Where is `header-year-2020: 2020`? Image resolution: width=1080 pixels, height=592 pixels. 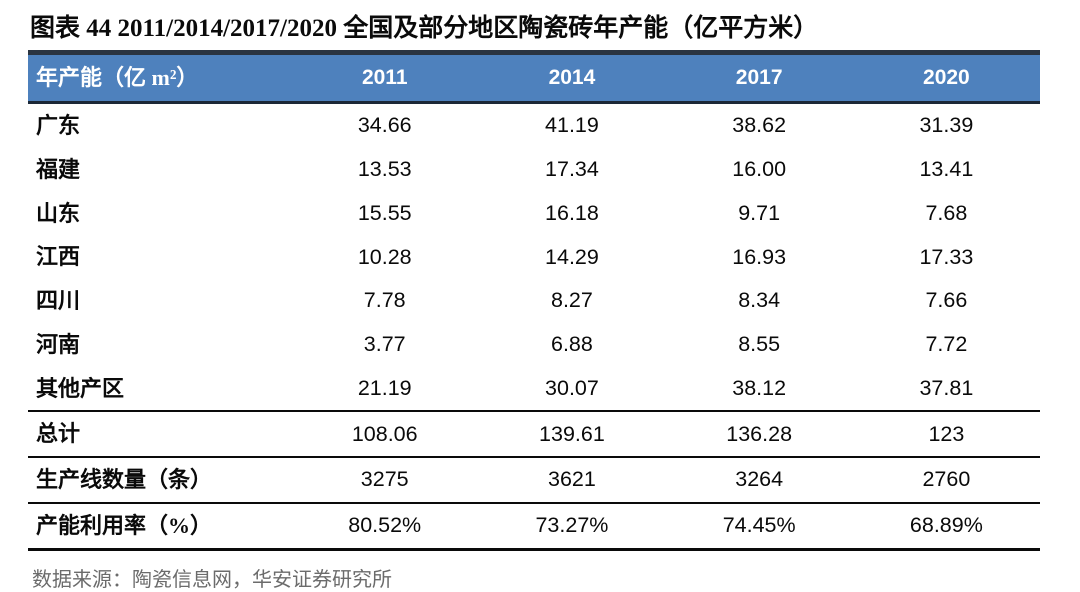 header-year-2020: 2020 is located at coordinates (946, 77).